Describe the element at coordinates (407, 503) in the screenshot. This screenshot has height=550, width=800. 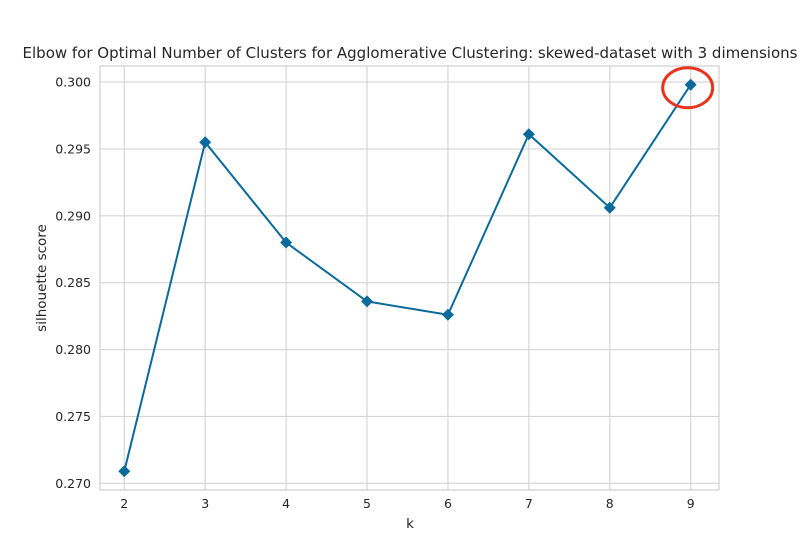
I see `x-tick-labels: 2 3 4 5 6 7 8 9` at that location.